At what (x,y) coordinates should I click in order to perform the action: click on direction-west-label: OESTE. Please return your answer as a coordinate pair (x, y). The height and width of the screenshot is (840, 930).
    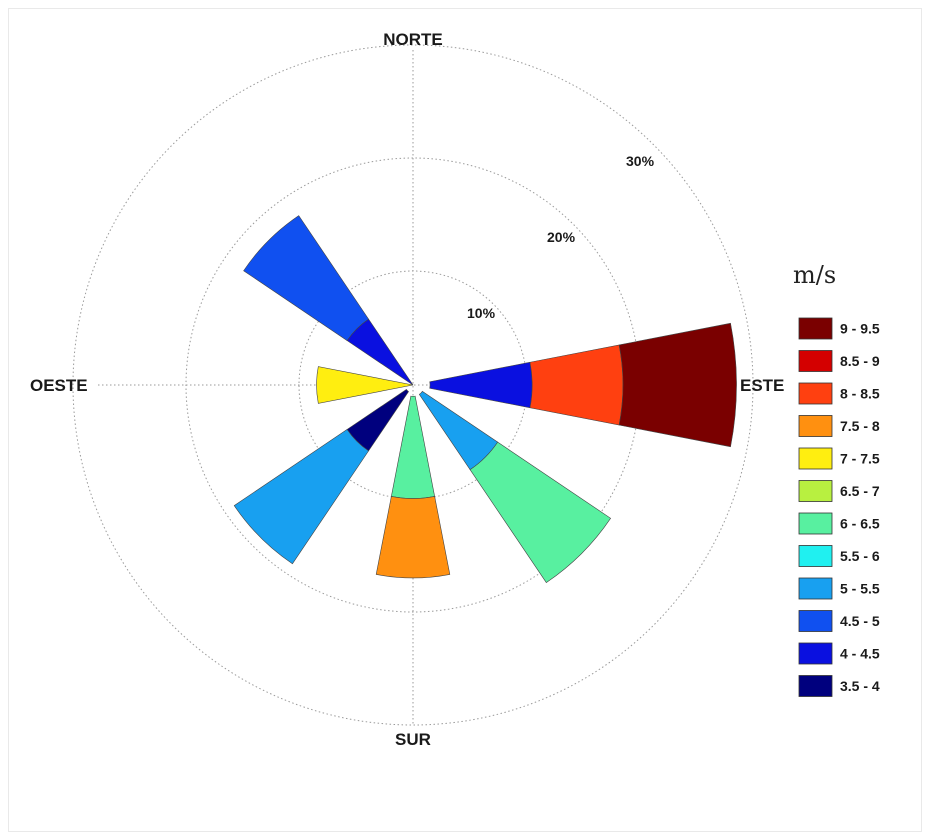
    Looking at the image, I should click on (59, 385).